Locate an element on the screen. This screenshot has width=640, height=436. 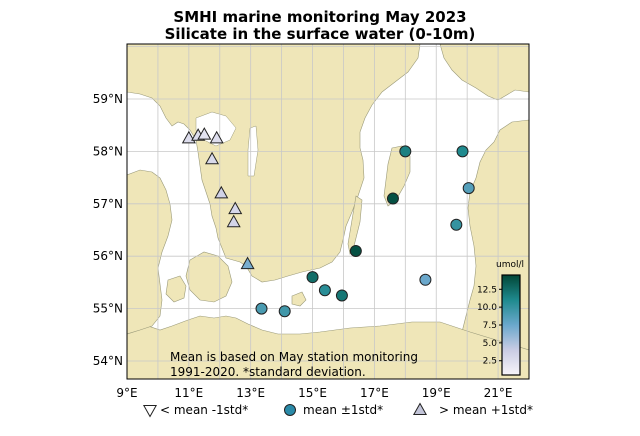
legend-triangle-up-icon is located at coordinates (420, 409).